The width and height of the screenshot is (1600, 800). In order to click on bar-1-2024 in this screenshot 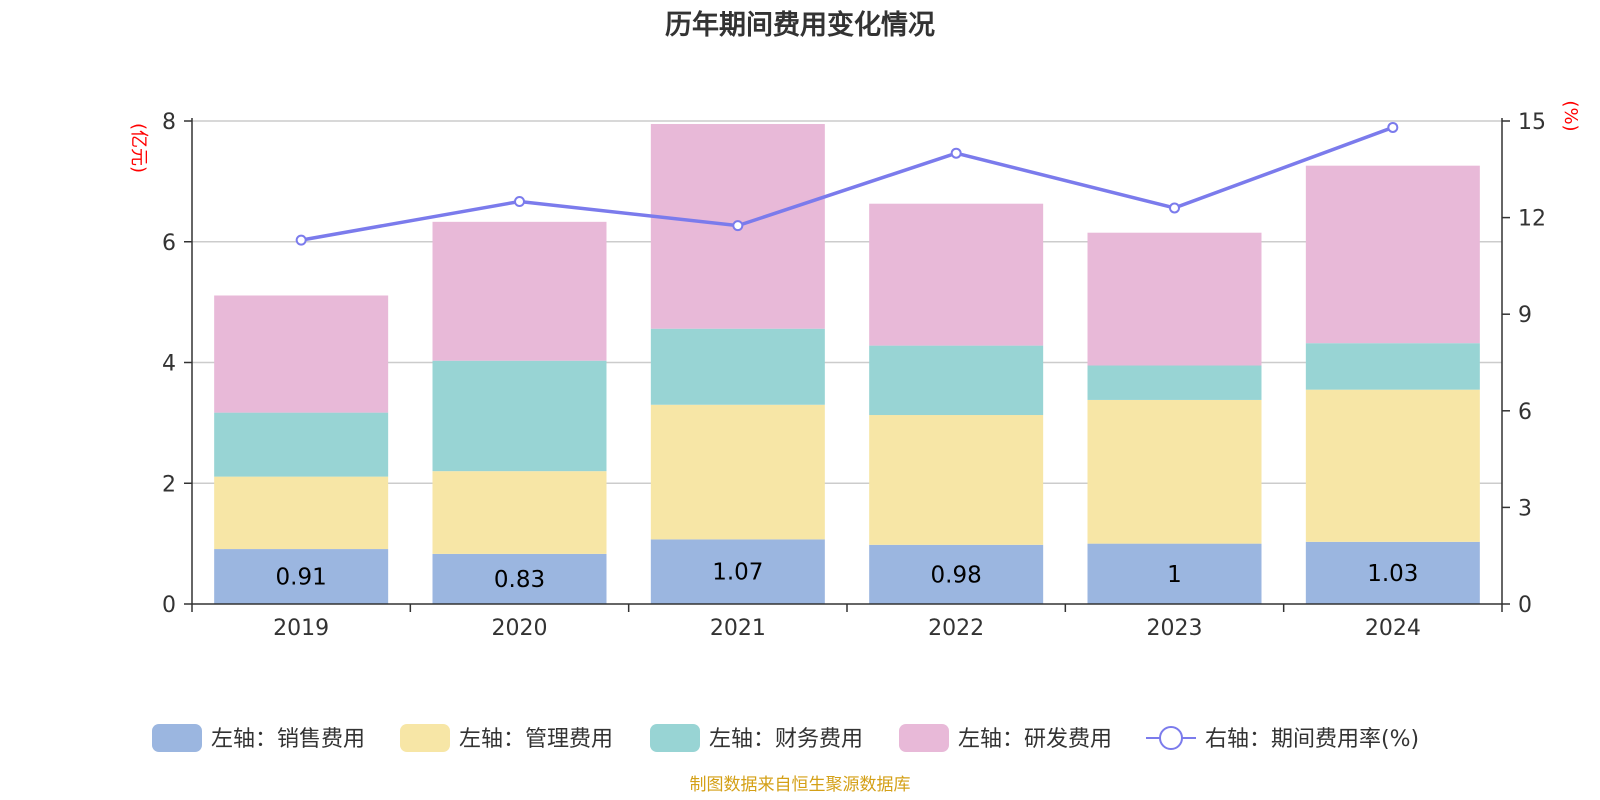, I will do `click(1392, 572)`.